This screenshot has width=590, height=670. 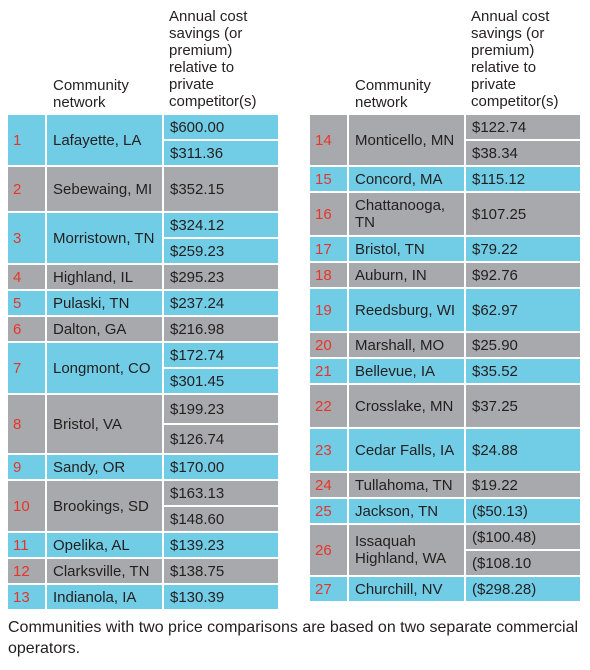 What do you see at coordinates (104, 467) in the screenshot?
I see `community-name: Sandy, OR` at bounding box center [104, 467].